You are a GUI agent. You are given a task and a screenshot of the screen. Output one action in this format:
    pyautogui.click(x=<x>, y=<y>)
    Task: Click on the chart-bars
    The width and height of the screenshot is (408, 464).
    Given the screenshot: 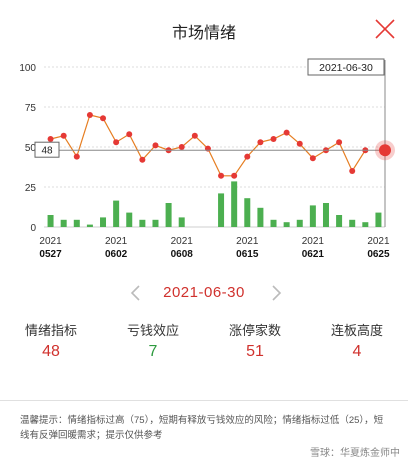 What is the action you would take?
    pyautogui.click(x=214, y=204)
    